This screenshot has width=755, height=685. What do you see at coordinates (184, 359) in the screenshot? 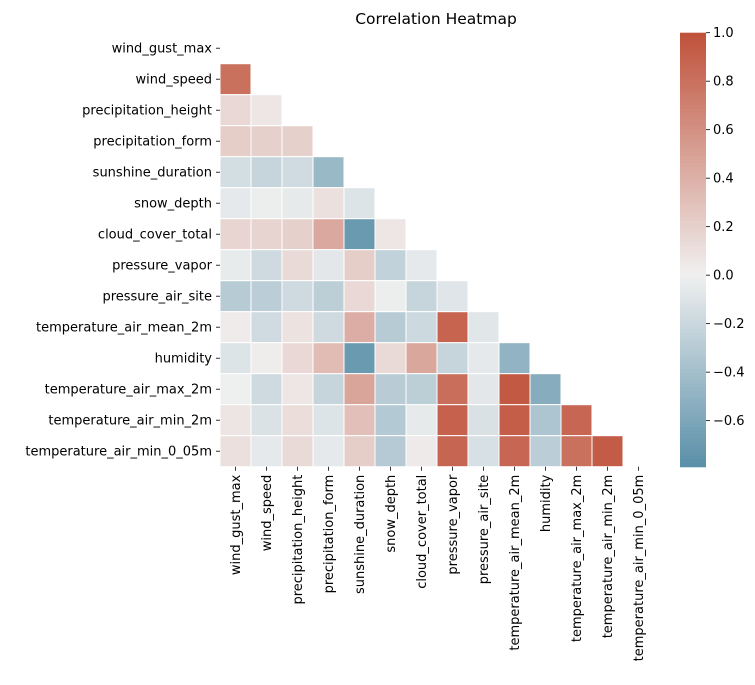
I see `y-tick-label: humidity` at bounding box center [184, 359].